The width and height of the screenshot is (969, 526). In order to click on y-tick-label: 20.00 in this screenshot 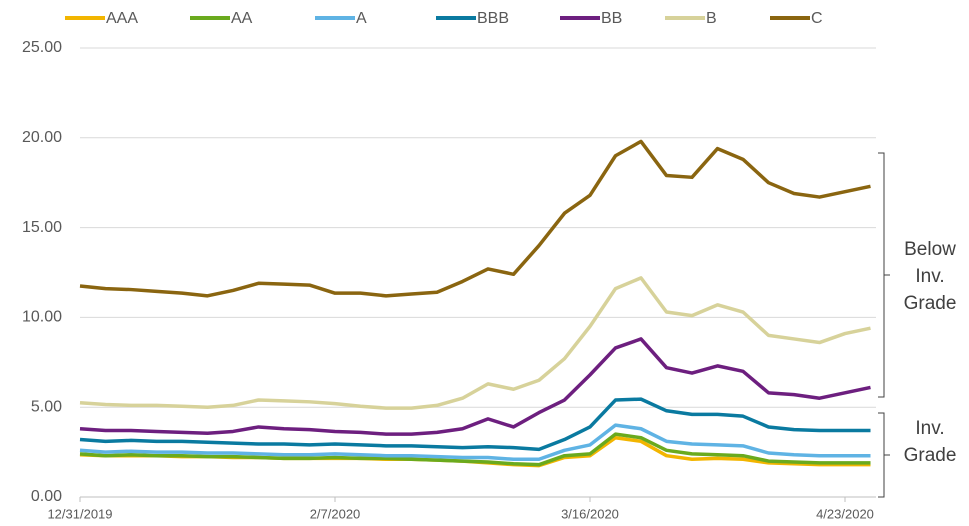, I will do `click(42, 137)`.